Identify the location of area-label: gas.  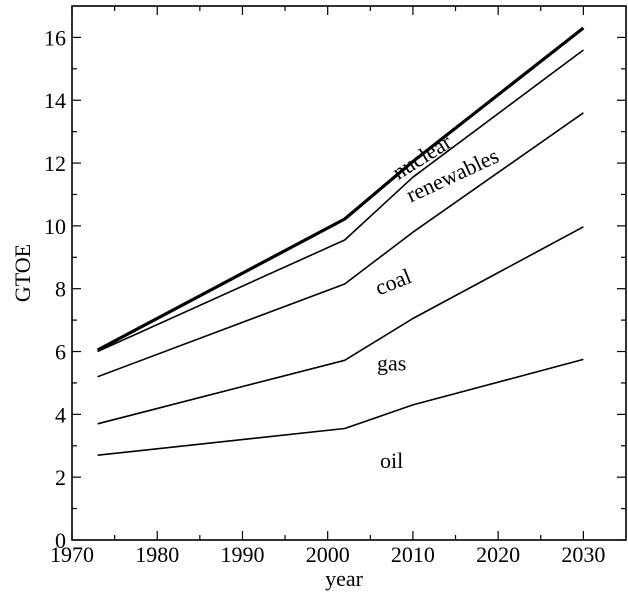
(391, 362).